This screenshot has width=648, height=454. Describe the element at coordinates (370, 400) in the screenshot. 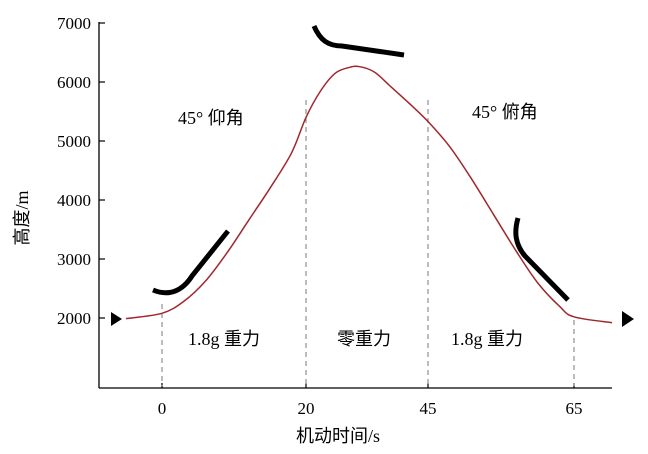

I see `x-ticks: 0 20 45 65` at that location.